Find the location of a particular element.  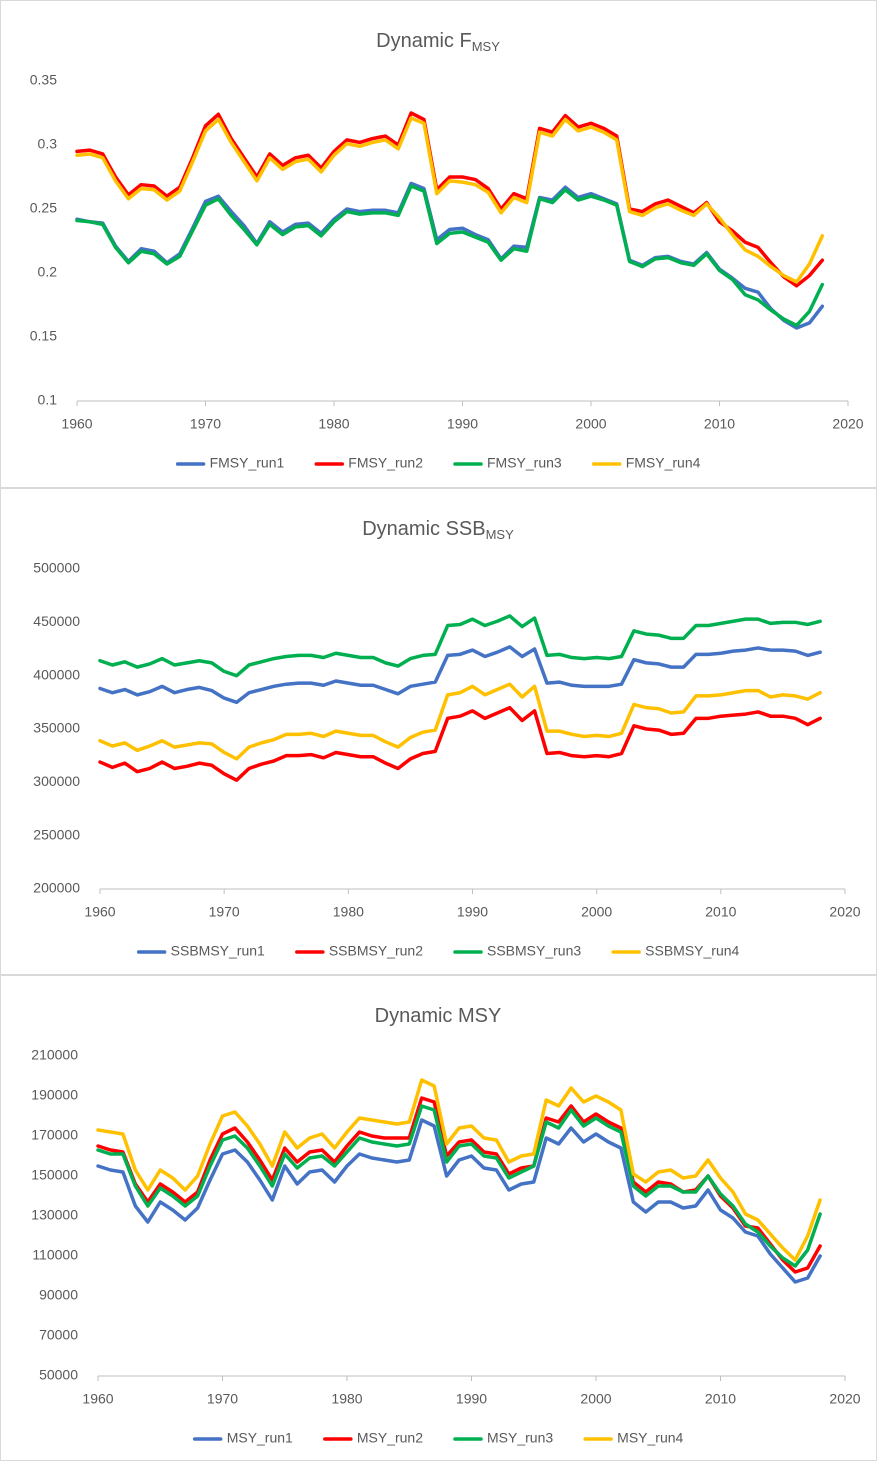

y-tick-label: 90000 is located at coordinates (58, 1295).